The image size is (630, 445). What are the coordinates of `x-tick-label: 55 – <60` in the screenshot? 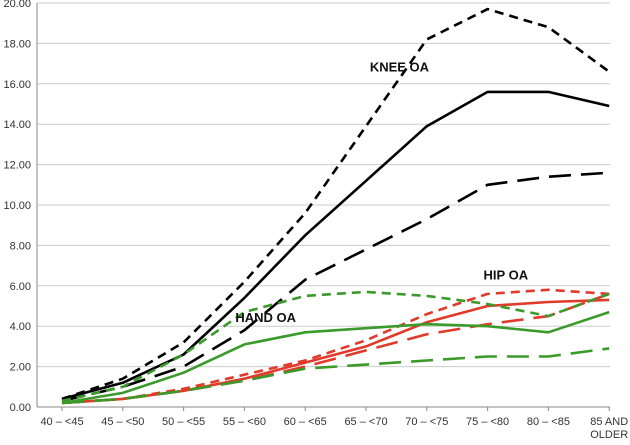 It's located at (244, 422).